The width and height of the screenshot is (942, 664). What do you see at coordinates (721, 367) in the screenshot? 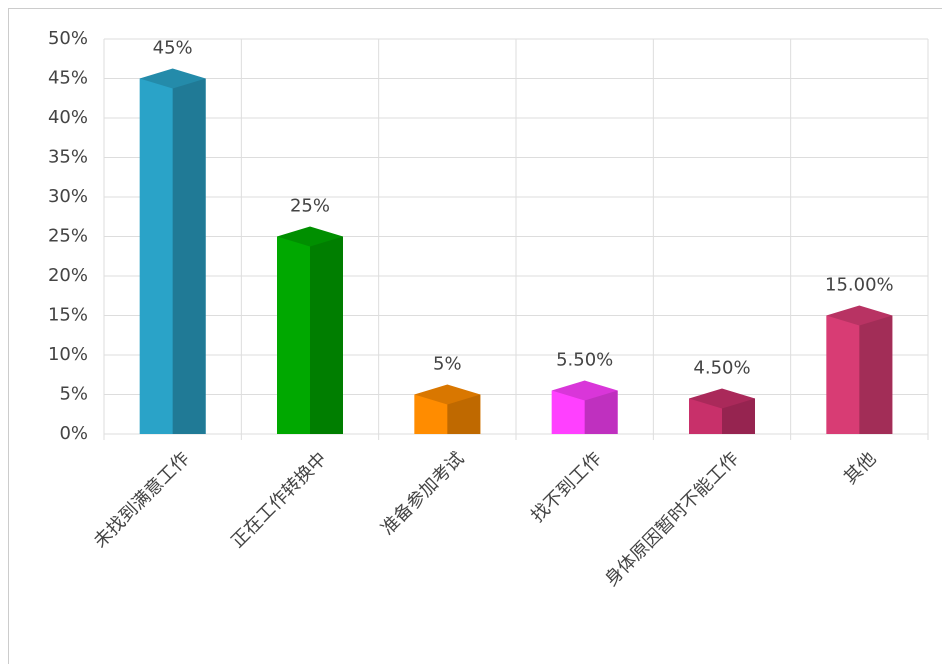
I see `value-label: 4.50%` at bounding box center [721, 367].